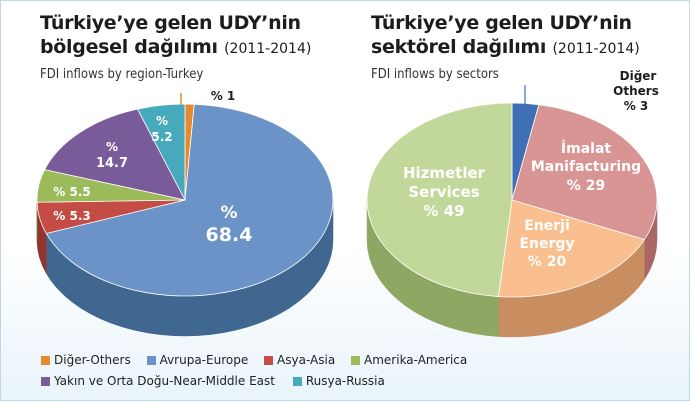 This screenshot has width=690, height=402. What do you see at coordinates (164, 381) in the screenshot?
I see `legend-label-middle-east: Yakın ve Orta Doğu-Near-Middle East` at bounding box center [164, 381].